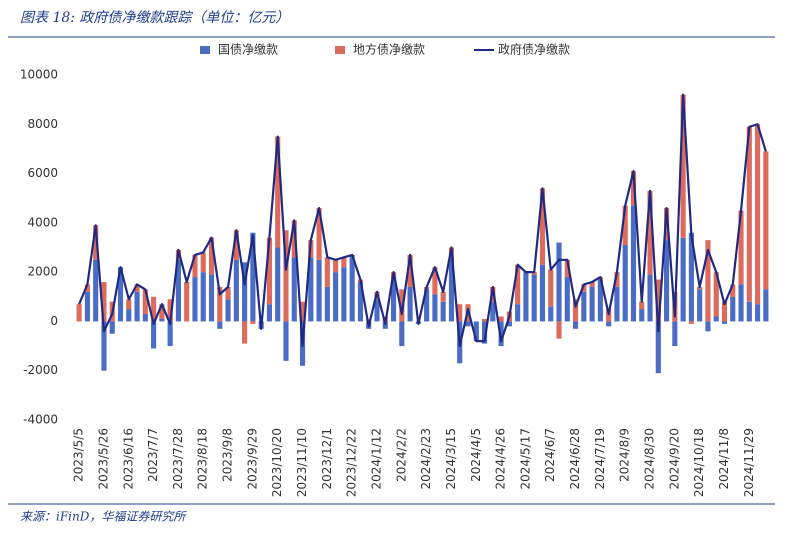 The height and width of the screenshot is (533, 790). Describe the element at coordinates (302, 462) in the screenshot. I see `x-tick-label: 2023/11/10` at that location.